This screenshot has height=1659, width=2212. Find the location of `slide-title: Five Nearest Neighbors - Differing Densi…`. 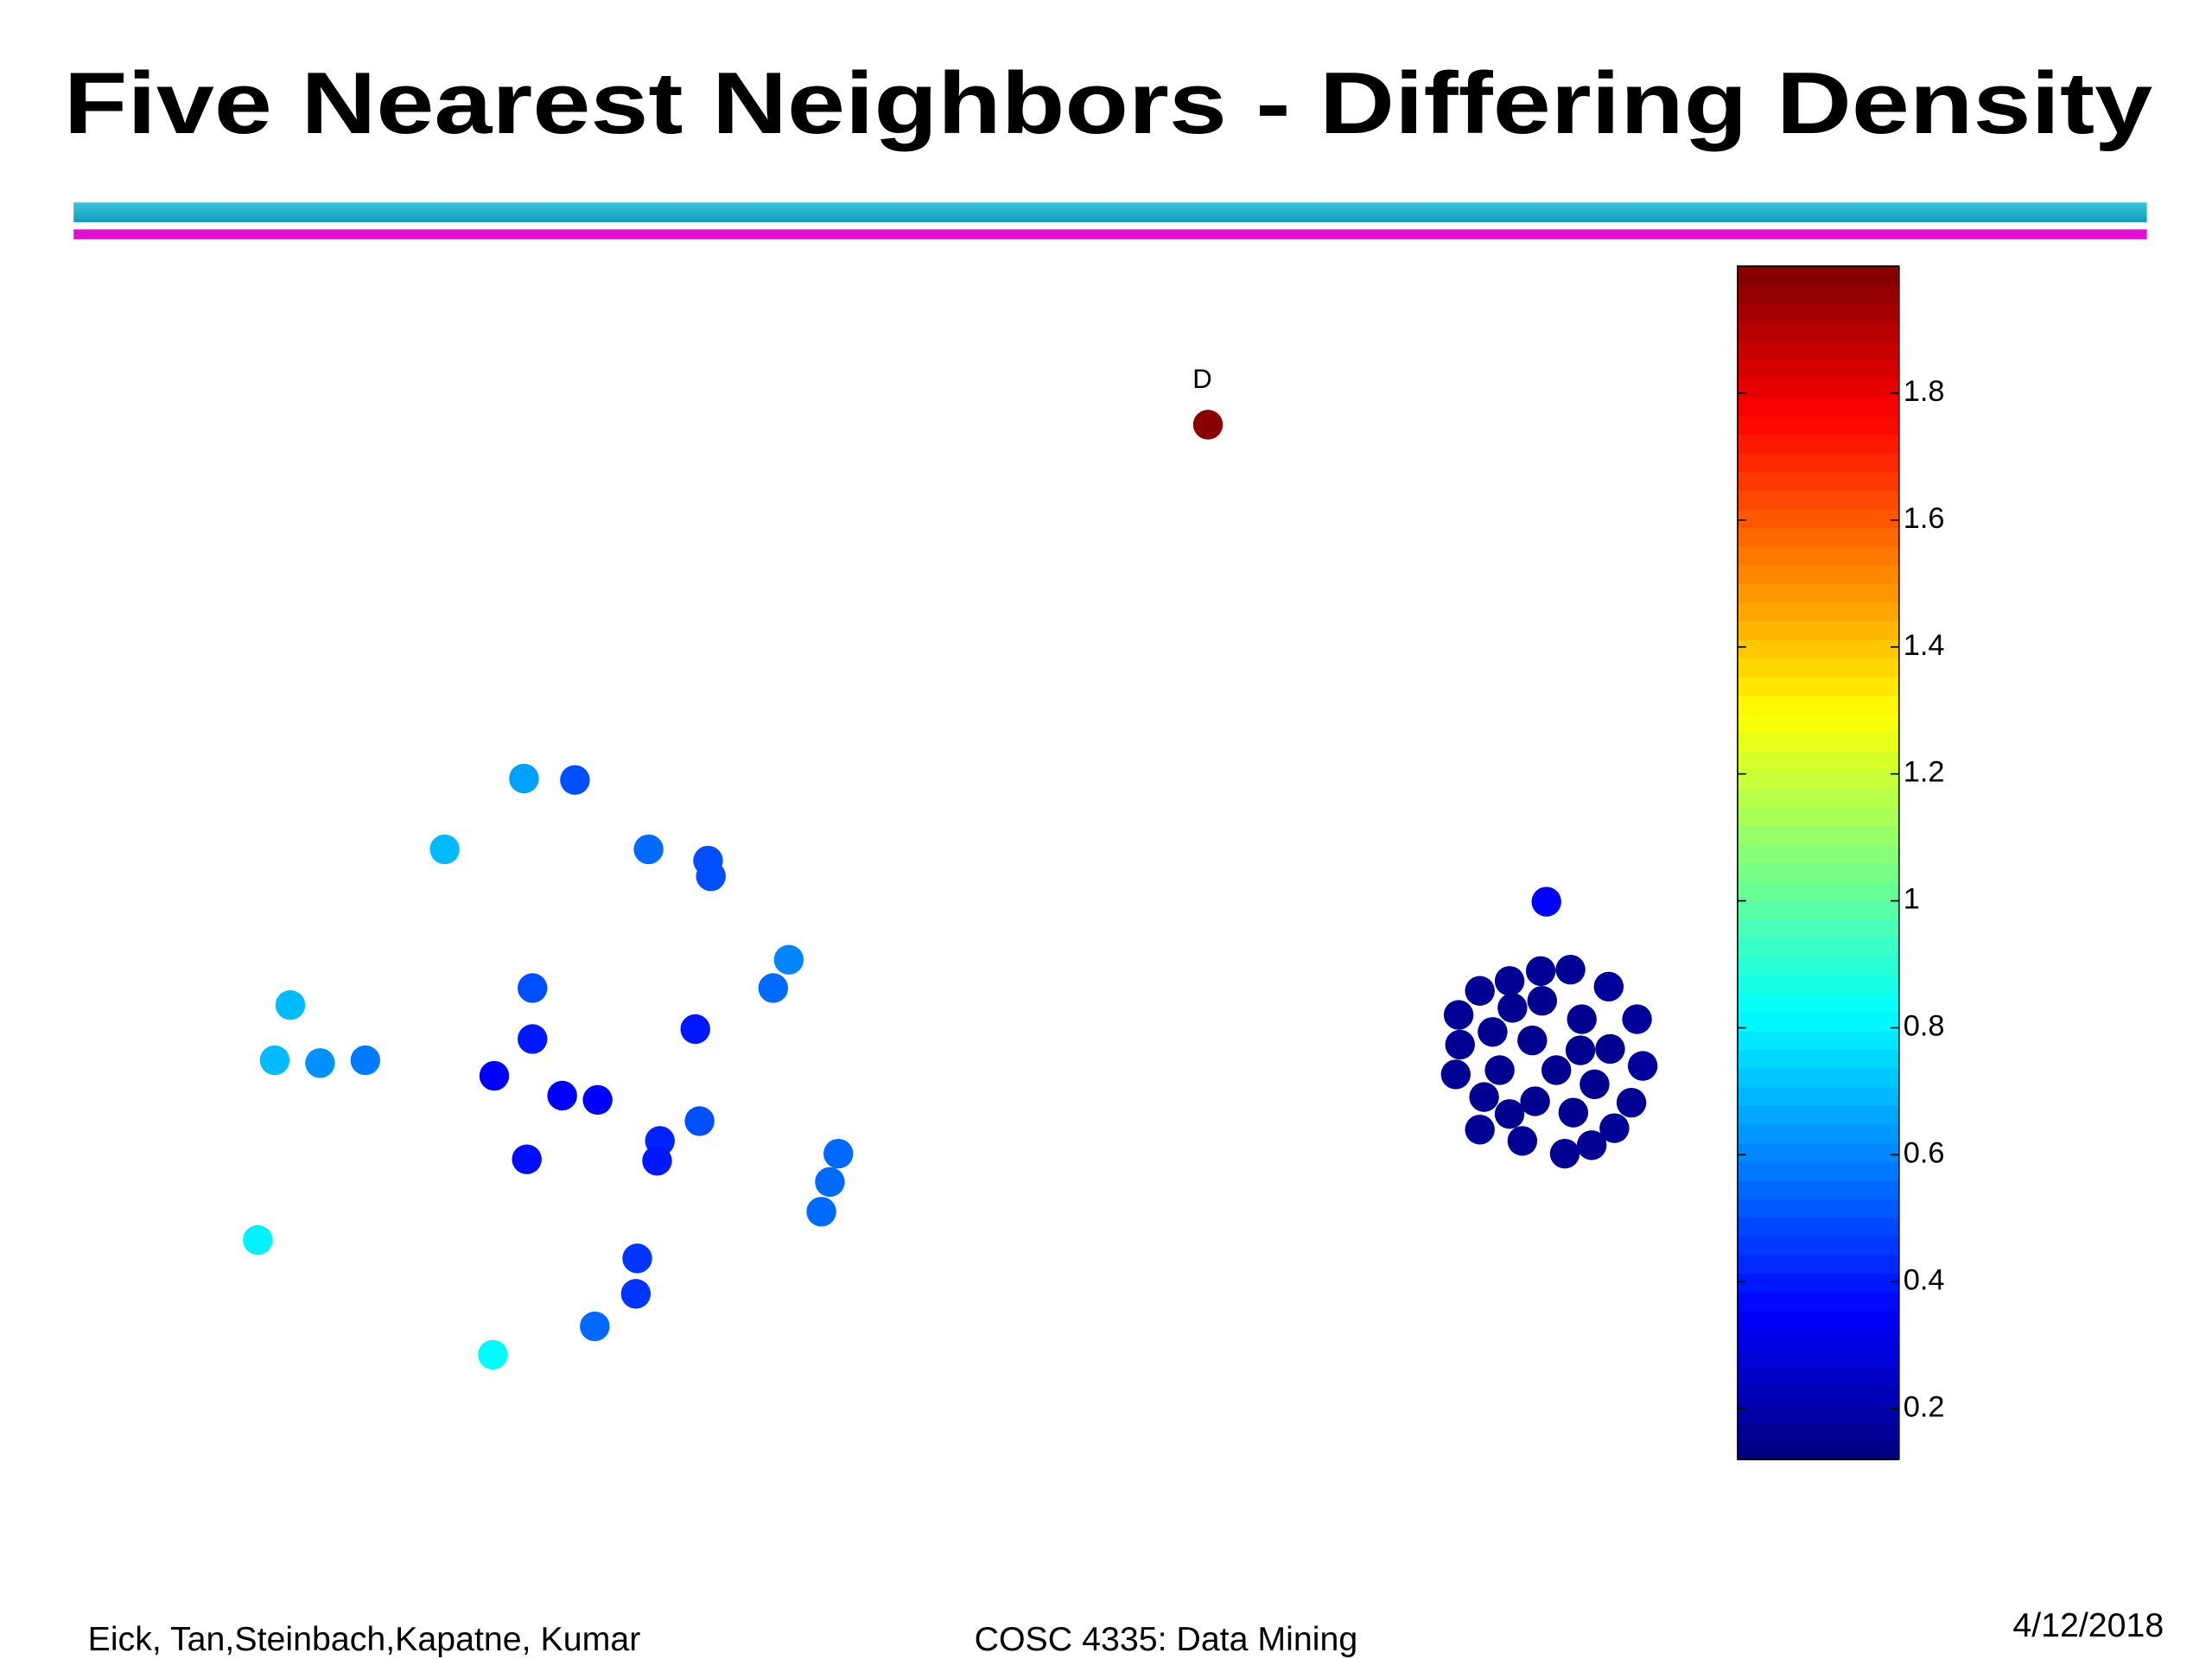

slide-title: Five Nearest Neighbors - Differing Densi… is located at coordinates (1108, 103).